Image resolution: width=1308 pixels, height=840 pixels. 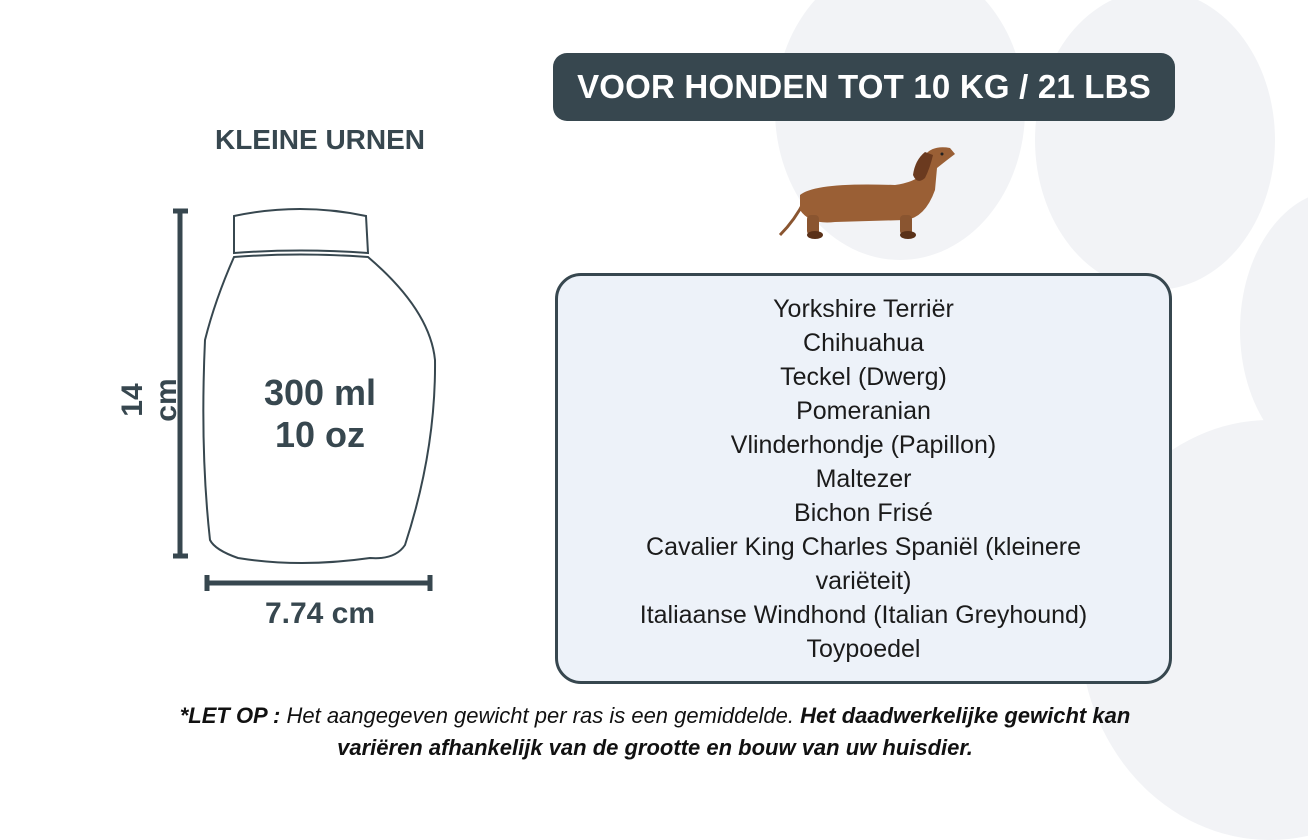 What do you see at coordinates (863, 376) in the screenshot?
I see `breed-item: Teckel (Dwerg)` at bounding box center [863, 376].